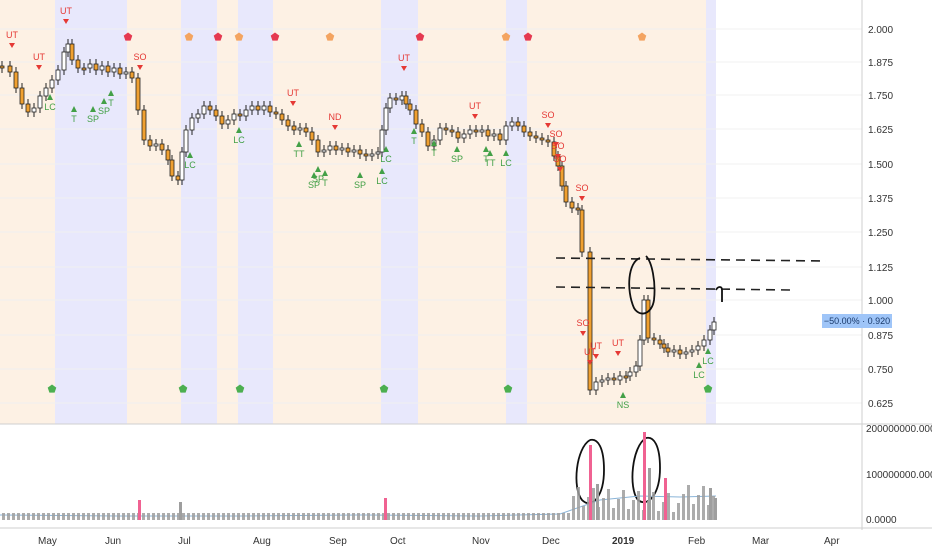 The image size is (932, 550). What do you see at coordinates (899, 475) in the screenshot?
I see `volume-axis: 200000000.0000 100000000.0000 0.0000` at bounding box center [899, 475].